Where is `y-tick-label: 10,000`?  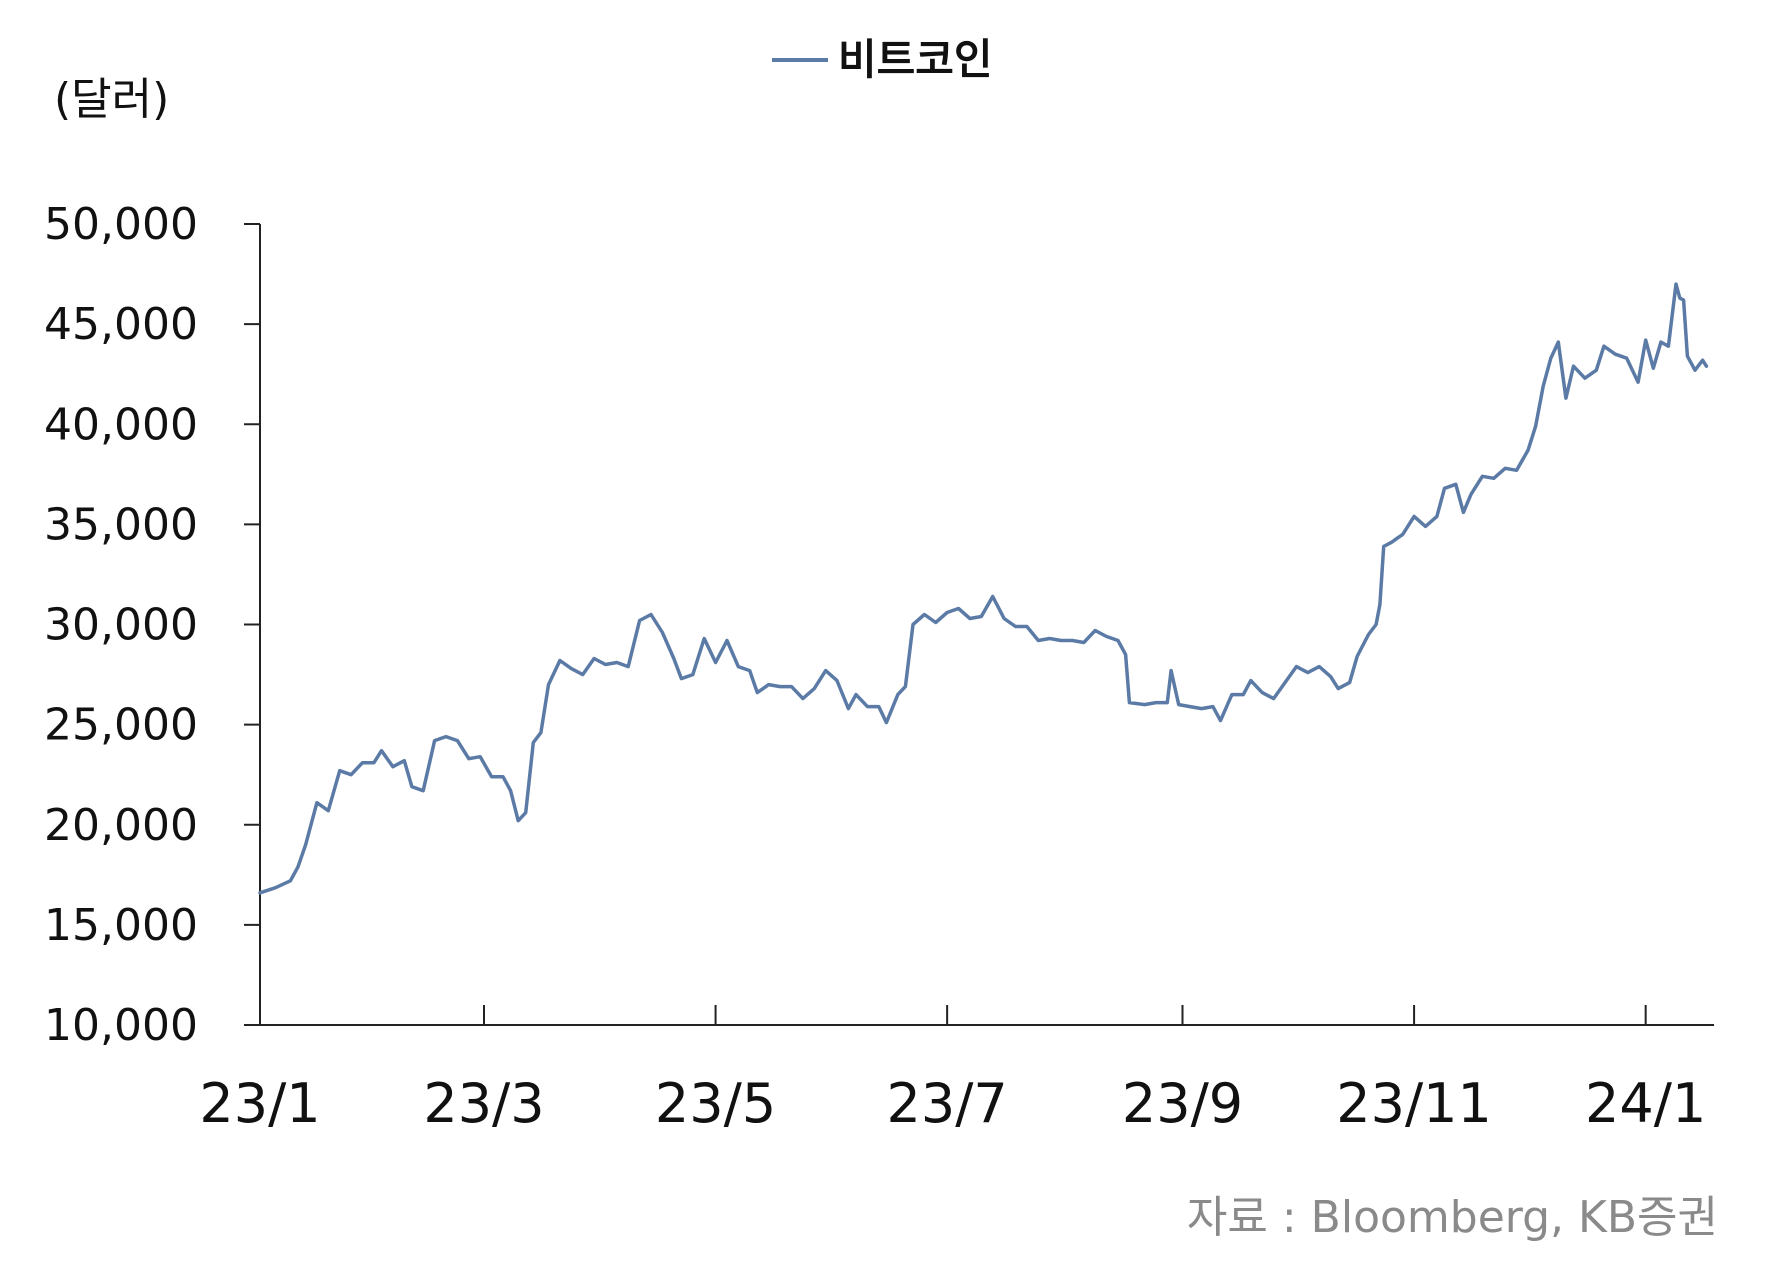
y-tick-label: 10,000 is located at coordinates (121, 1025).